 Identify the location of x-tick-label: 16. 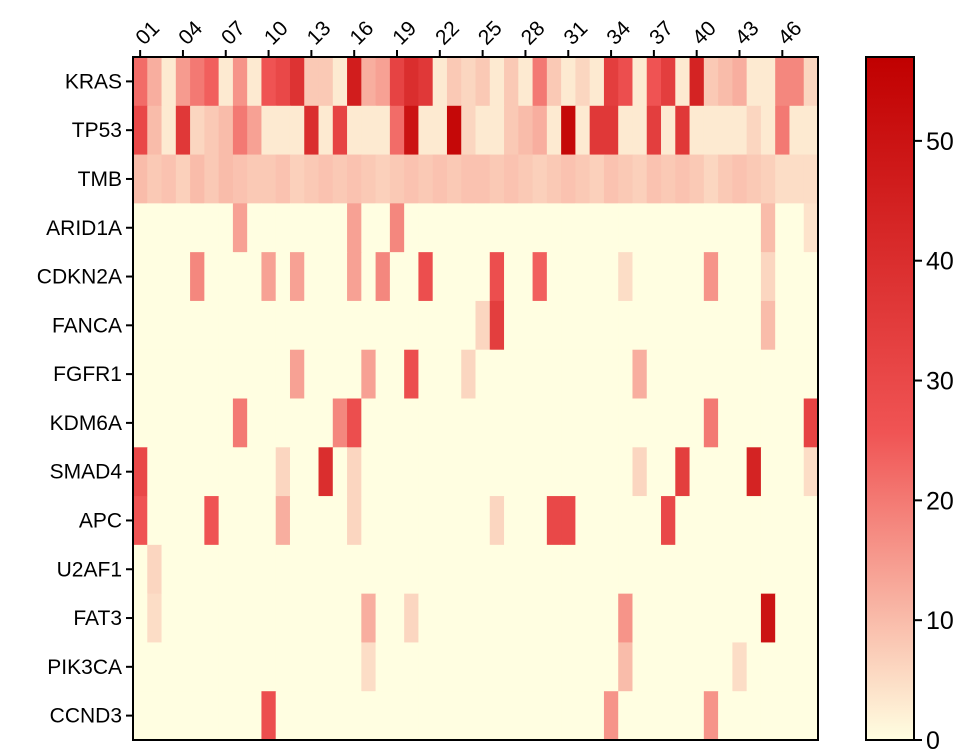
(361, 33).